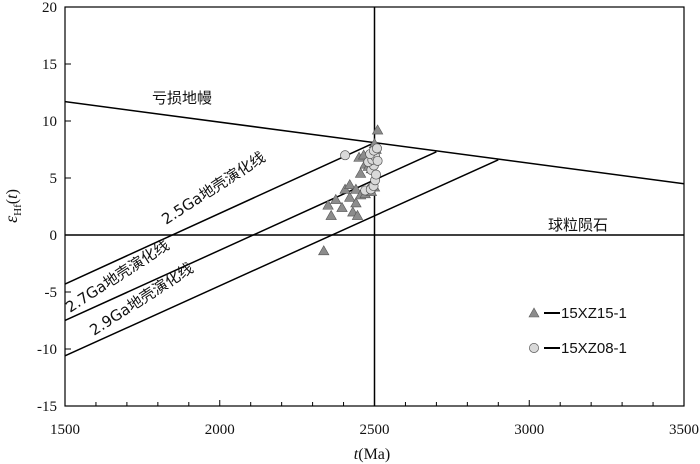 This screenshot has width=700, height=464. What do you see at coordinates (49, 65) in the screenshot?
I see `y-tick-label: 15` at bounding box center [49, 65].